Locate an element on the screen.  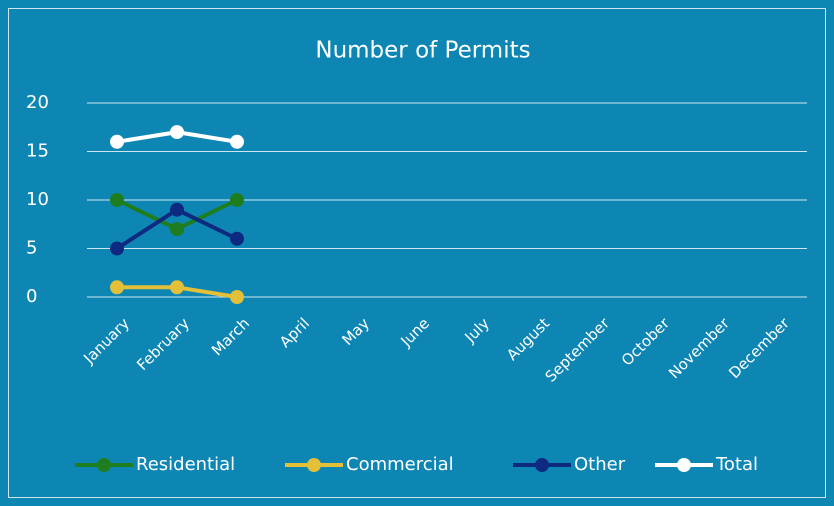
x-tick-label: November is located at coordinates (699, 348).